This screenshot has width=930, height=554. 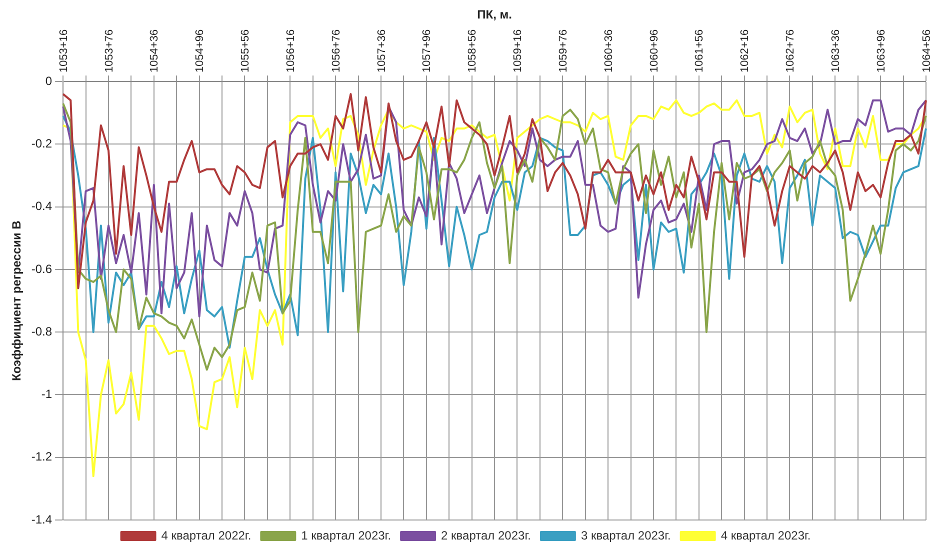 I want to click on y-tick-label: -0.6, so click(x=41, y=269).